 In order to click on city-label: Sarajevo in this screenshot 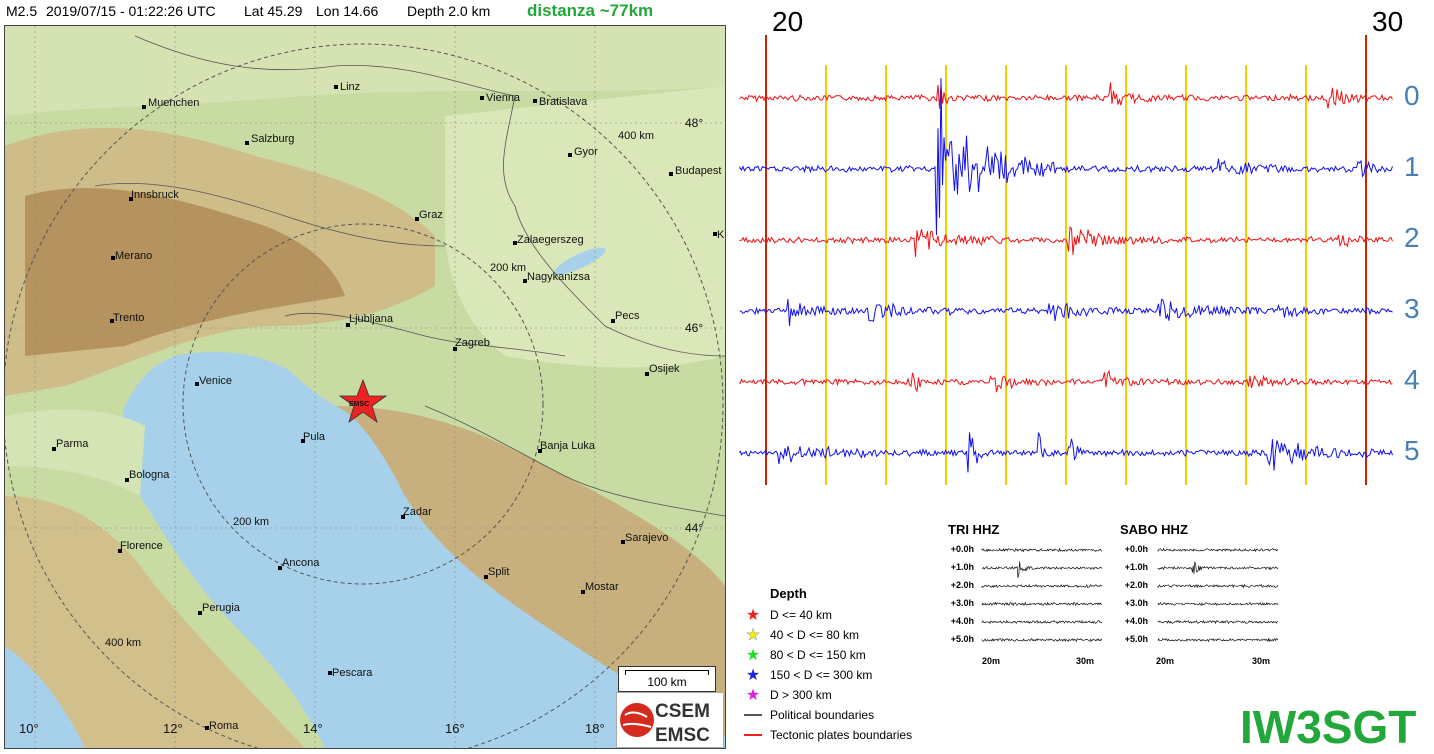, I will do `click(646, 538)`.